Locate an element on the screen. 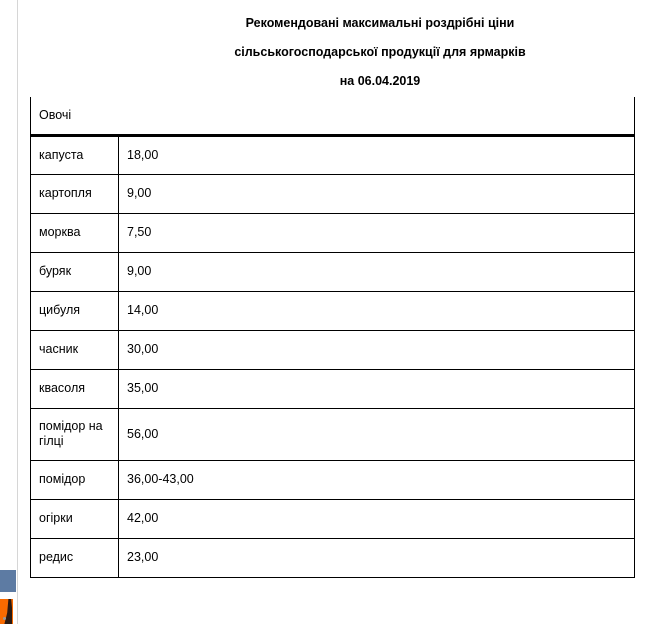  product-name-cell: редис is located at coordinates (74, 557).